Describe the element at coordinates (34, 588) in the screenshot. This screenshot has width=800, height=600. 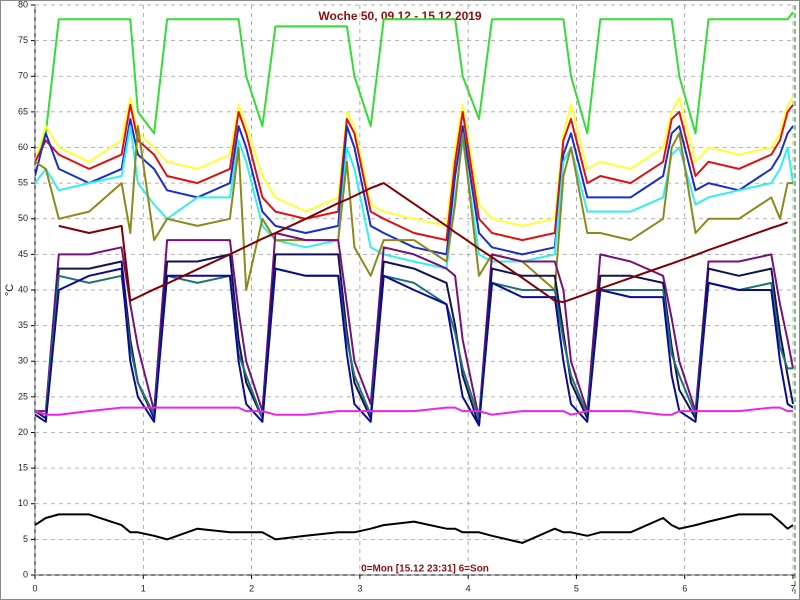
I see `x-tick-label: 0` at that location.